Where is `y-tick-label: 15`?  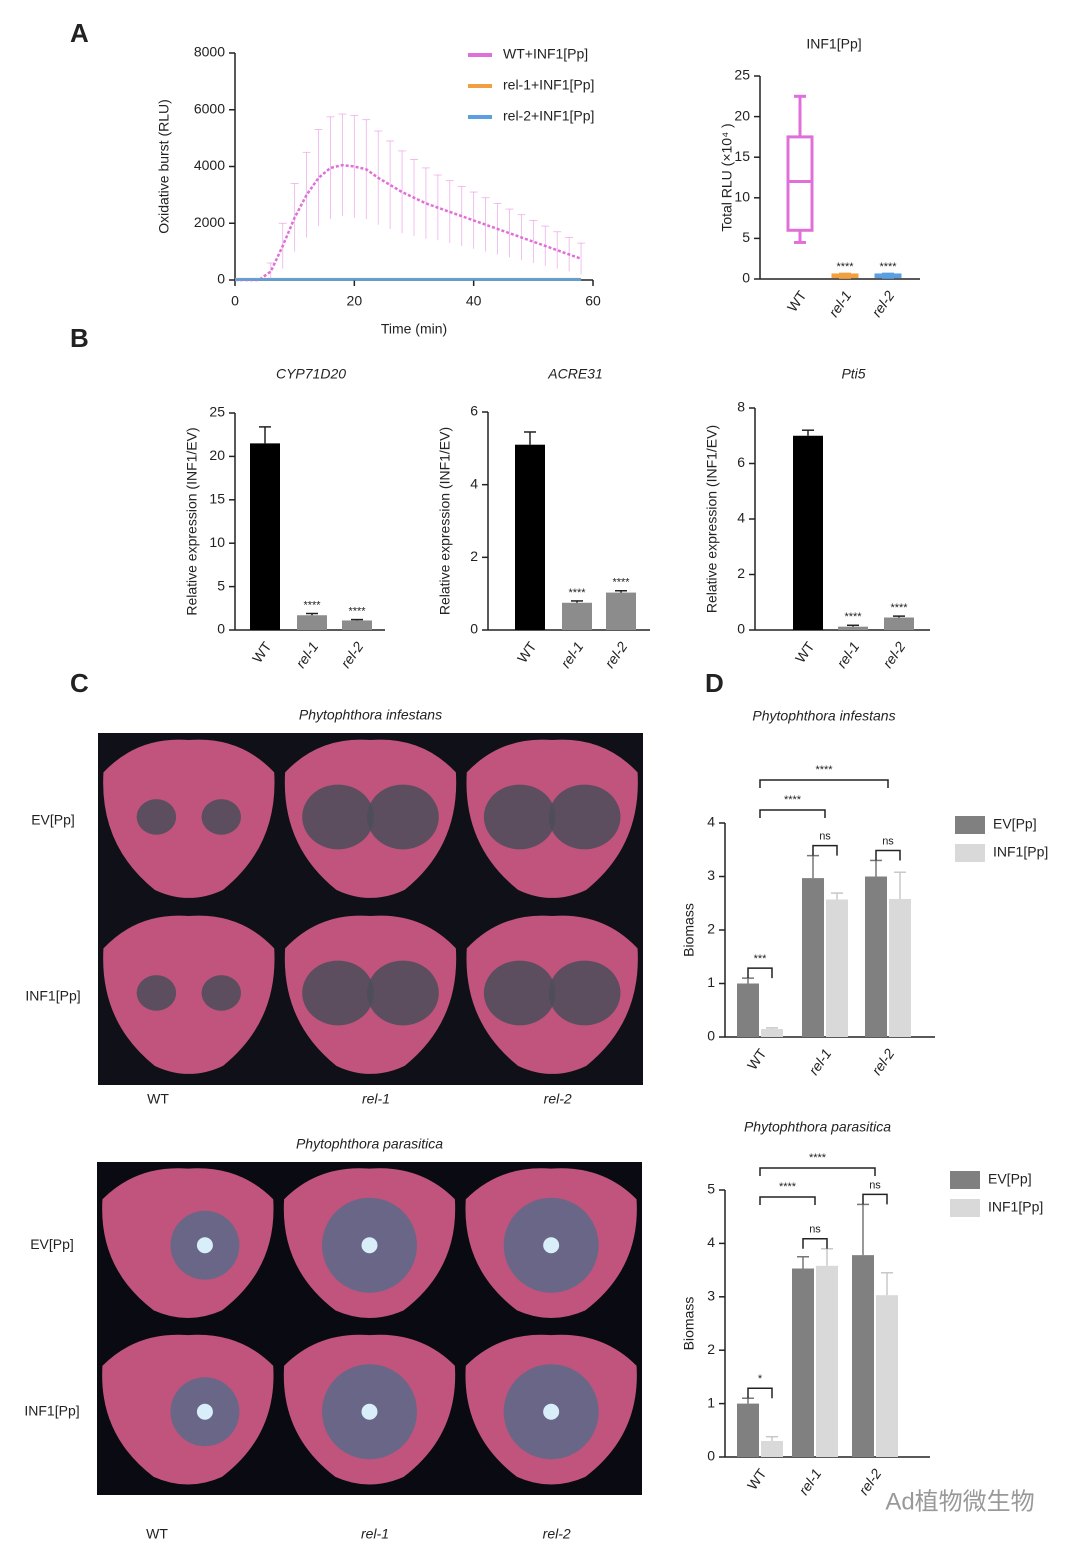 y-tick-label: 15 is located at coordinates (217, 499).